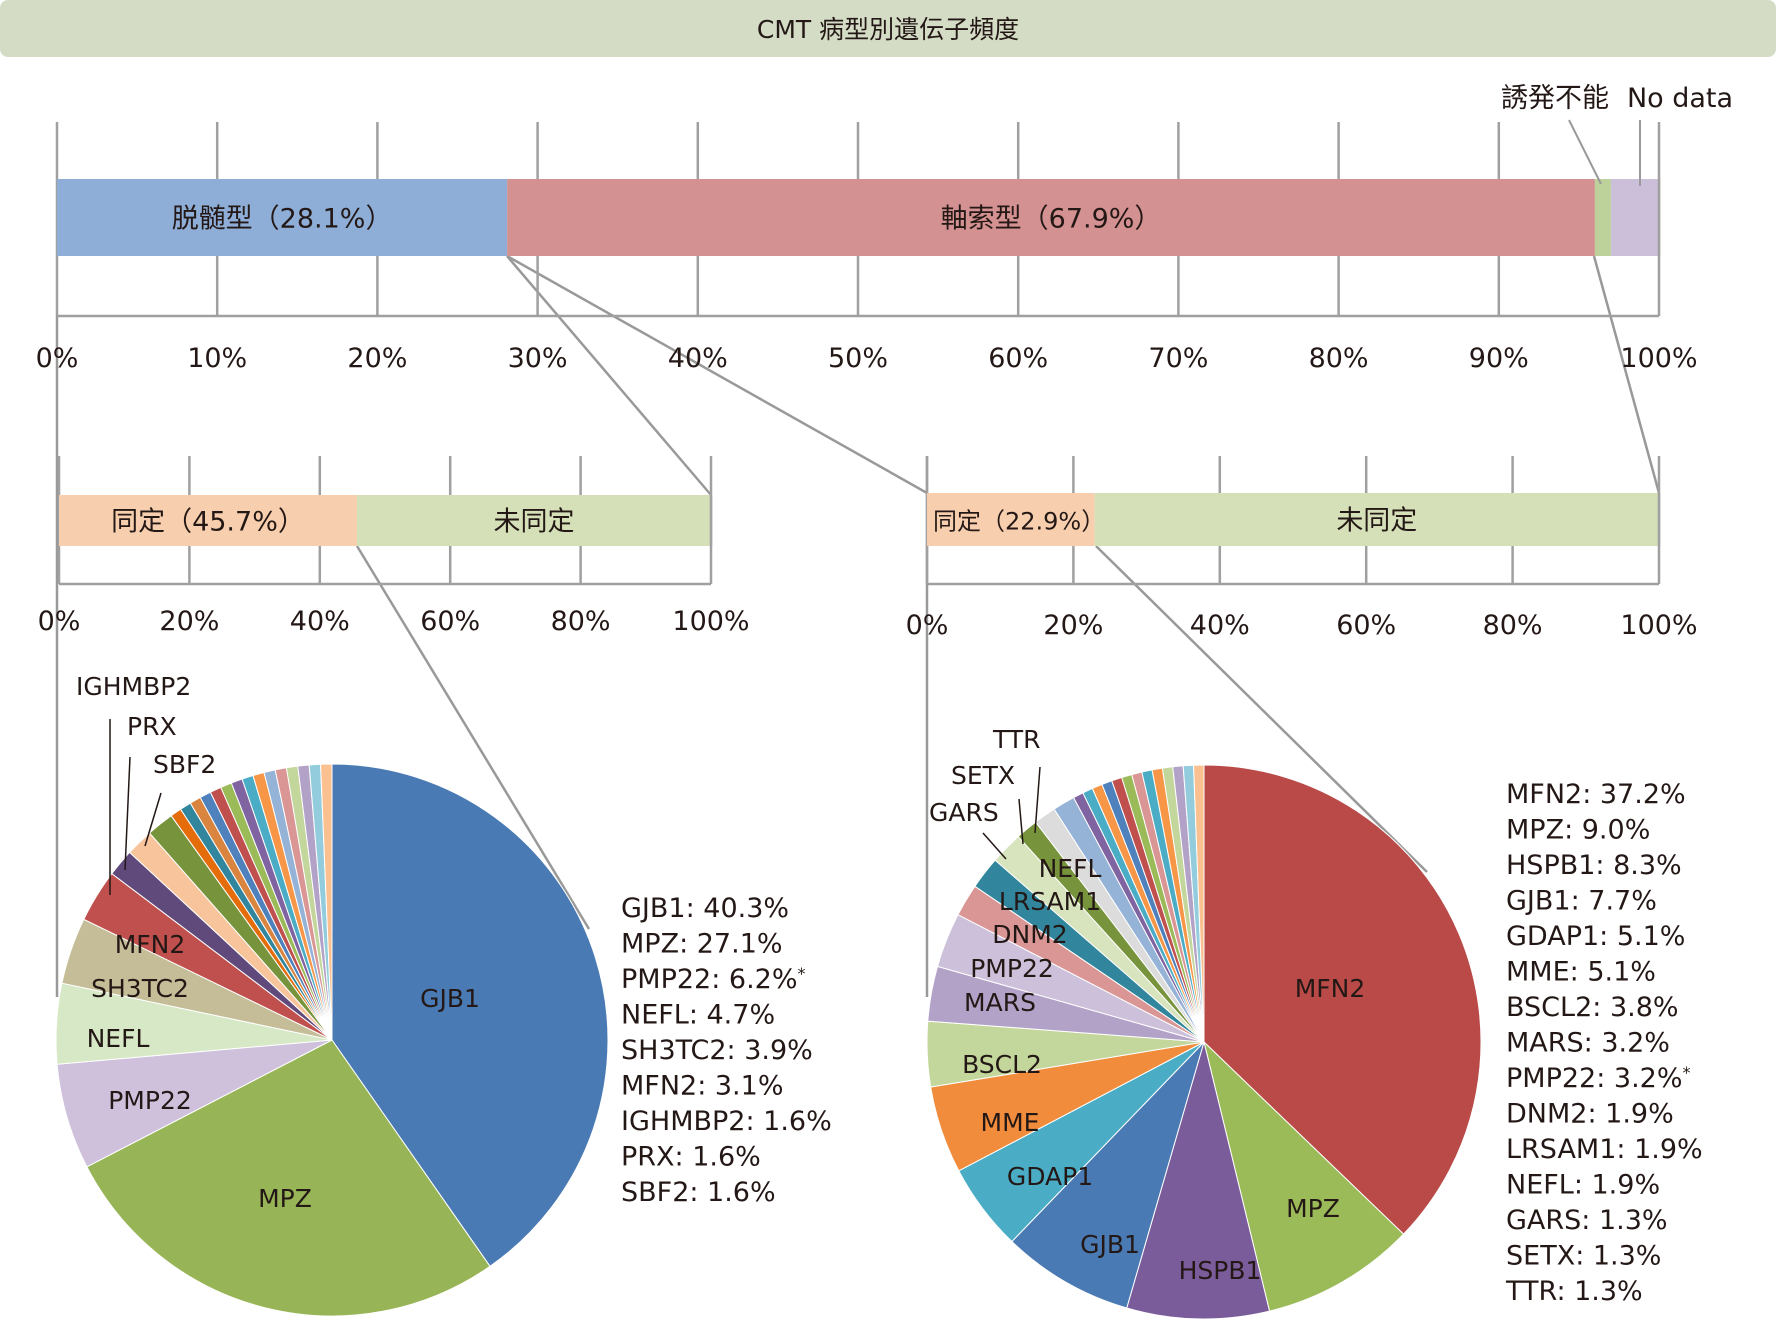  Describe the element at coordinates (698, 358) in the screenshot. I see `tick-label: 40%` at that location.